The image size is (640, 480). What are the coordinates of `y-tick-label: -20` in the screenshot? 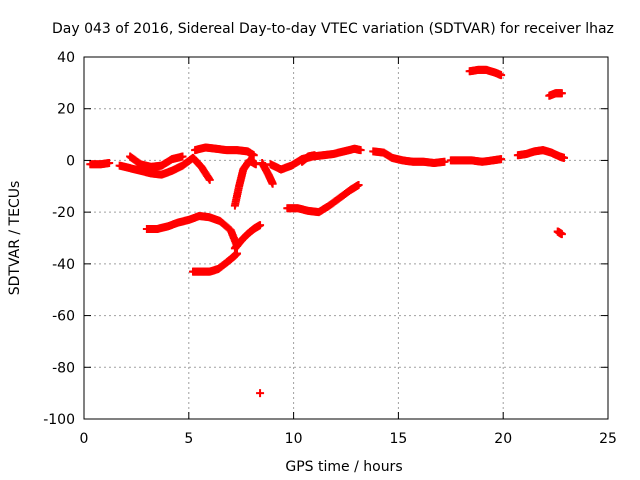 It's located at (63, 213).